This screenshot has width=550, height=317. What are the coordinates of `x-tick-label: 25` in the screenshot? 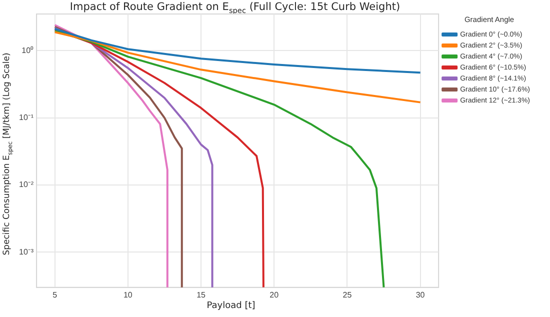 It's located at (347, 295).